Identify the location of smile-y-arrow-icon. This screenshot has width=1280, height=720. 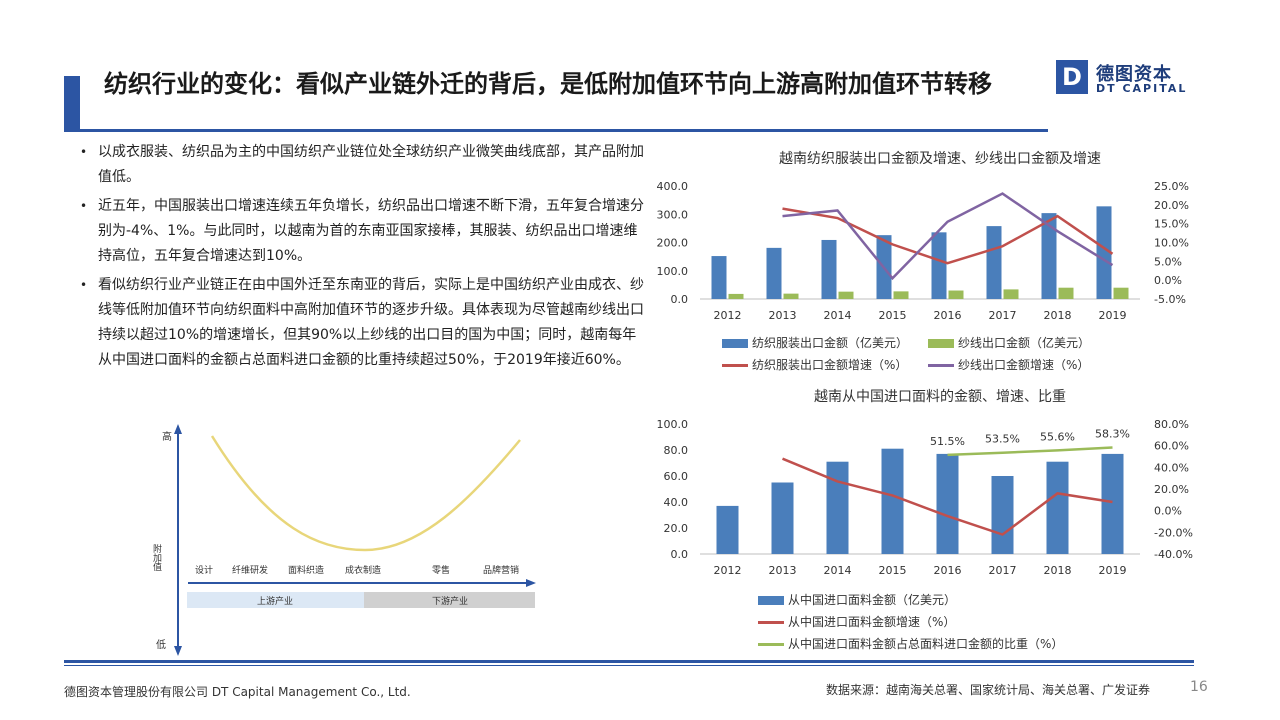
(178, 429).